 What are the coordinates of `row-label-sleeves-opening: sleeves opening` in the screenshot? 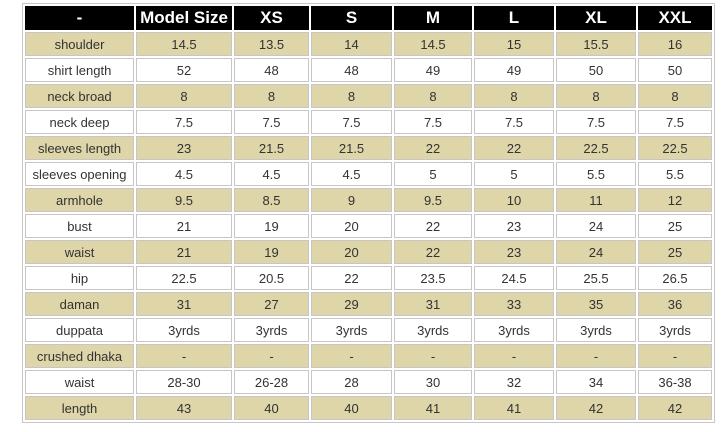 It's located at (79, 174).